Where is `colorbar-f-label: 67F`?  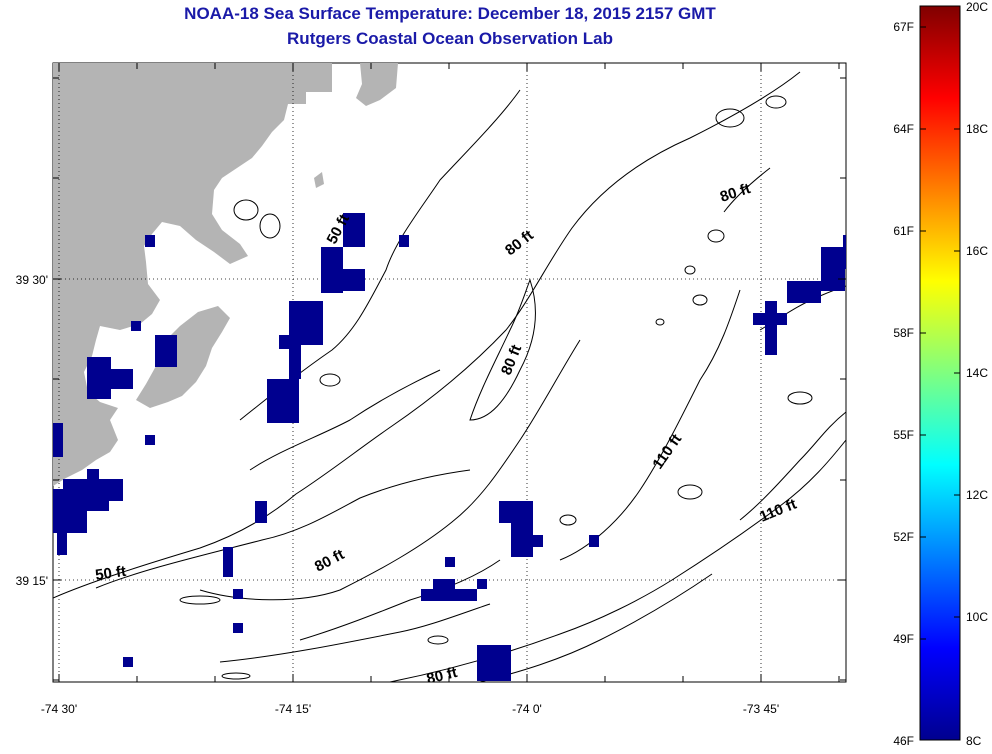 colorbar-f-label: 67F is located at coordinates (903, 27).